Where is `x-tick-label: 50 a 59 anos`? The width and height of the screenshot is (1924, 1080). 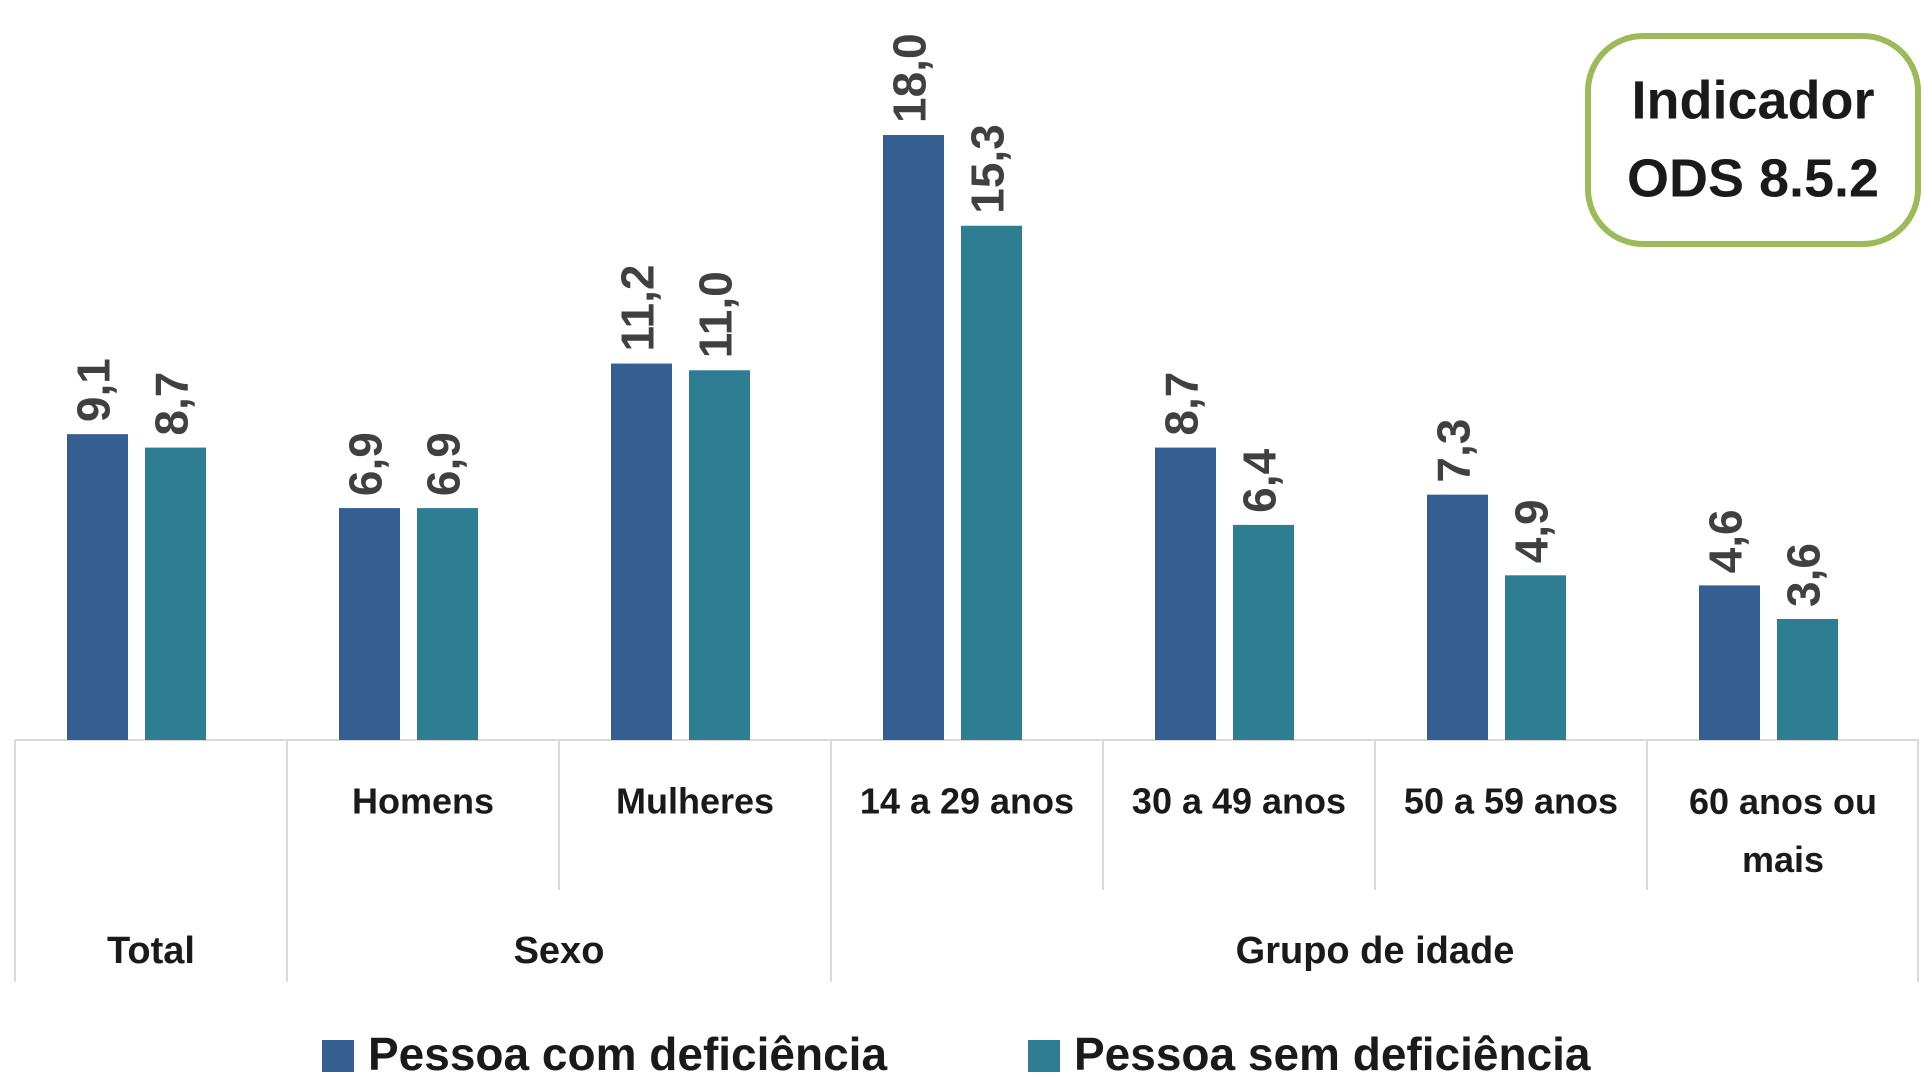
x-tick-label: 50 a 59 anos is located at coordinates (1511, 801).